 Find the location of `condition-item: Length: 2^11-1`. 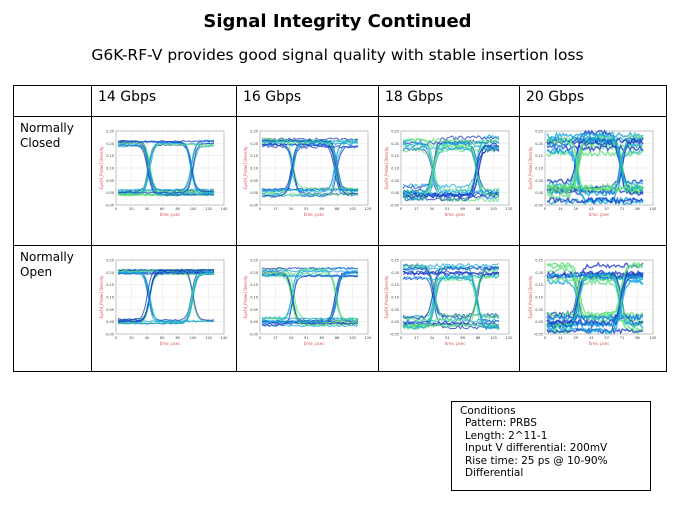

condition-item: Length: 2^11-1 is located at coordinates (506, 435).